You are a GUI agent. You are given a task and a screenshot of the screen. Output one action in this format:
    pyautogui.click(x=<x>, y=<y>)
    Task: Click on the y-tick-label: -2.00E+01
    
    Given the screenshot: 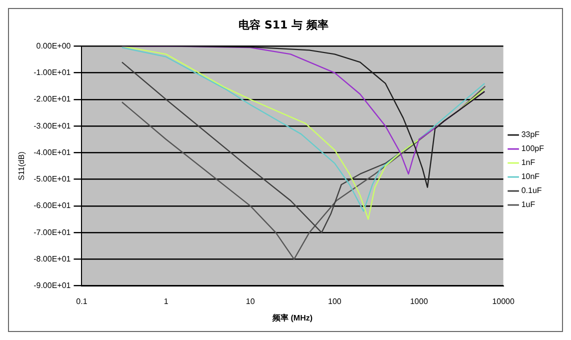 What is the action you would take?
    pyautogui.click(x=53, y=99)
    